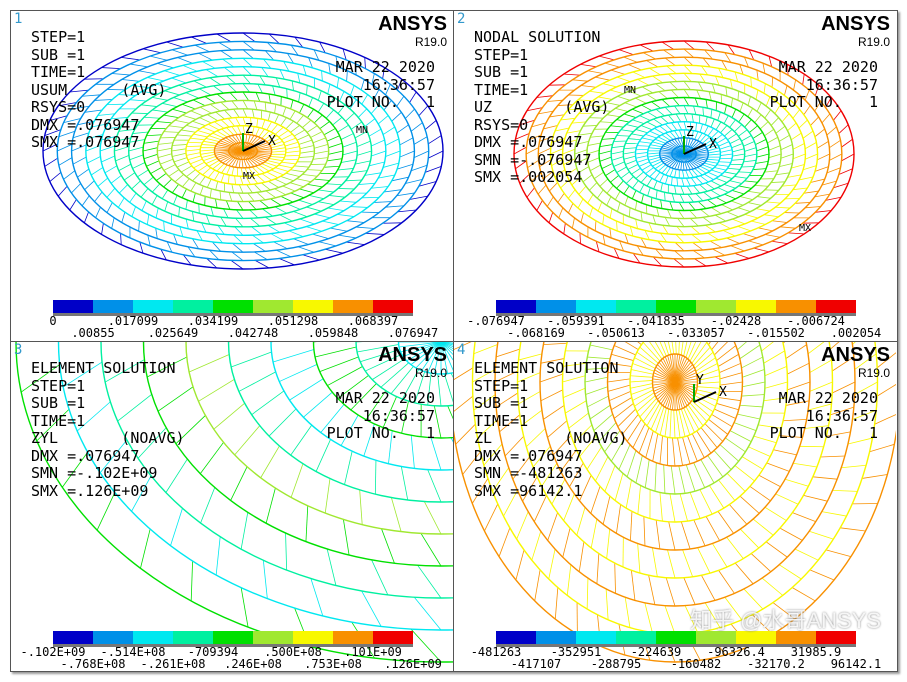 The width and height of the screenshot is (907, 682). What do you see at coordinates (213, 321) in the screenshot?
I see `legend-label: .034199` at bounding box center [213, 321].